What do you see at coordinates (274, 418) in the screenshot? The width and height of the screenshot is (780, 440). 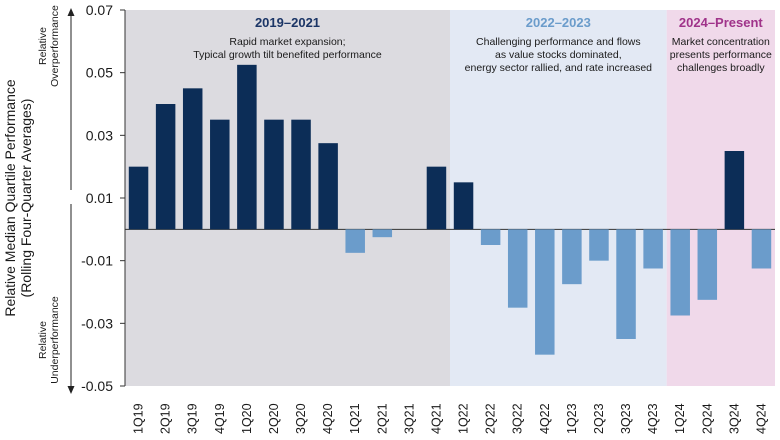 I see `x-tick-label: 2Q20` at bounding box center [274, 418].